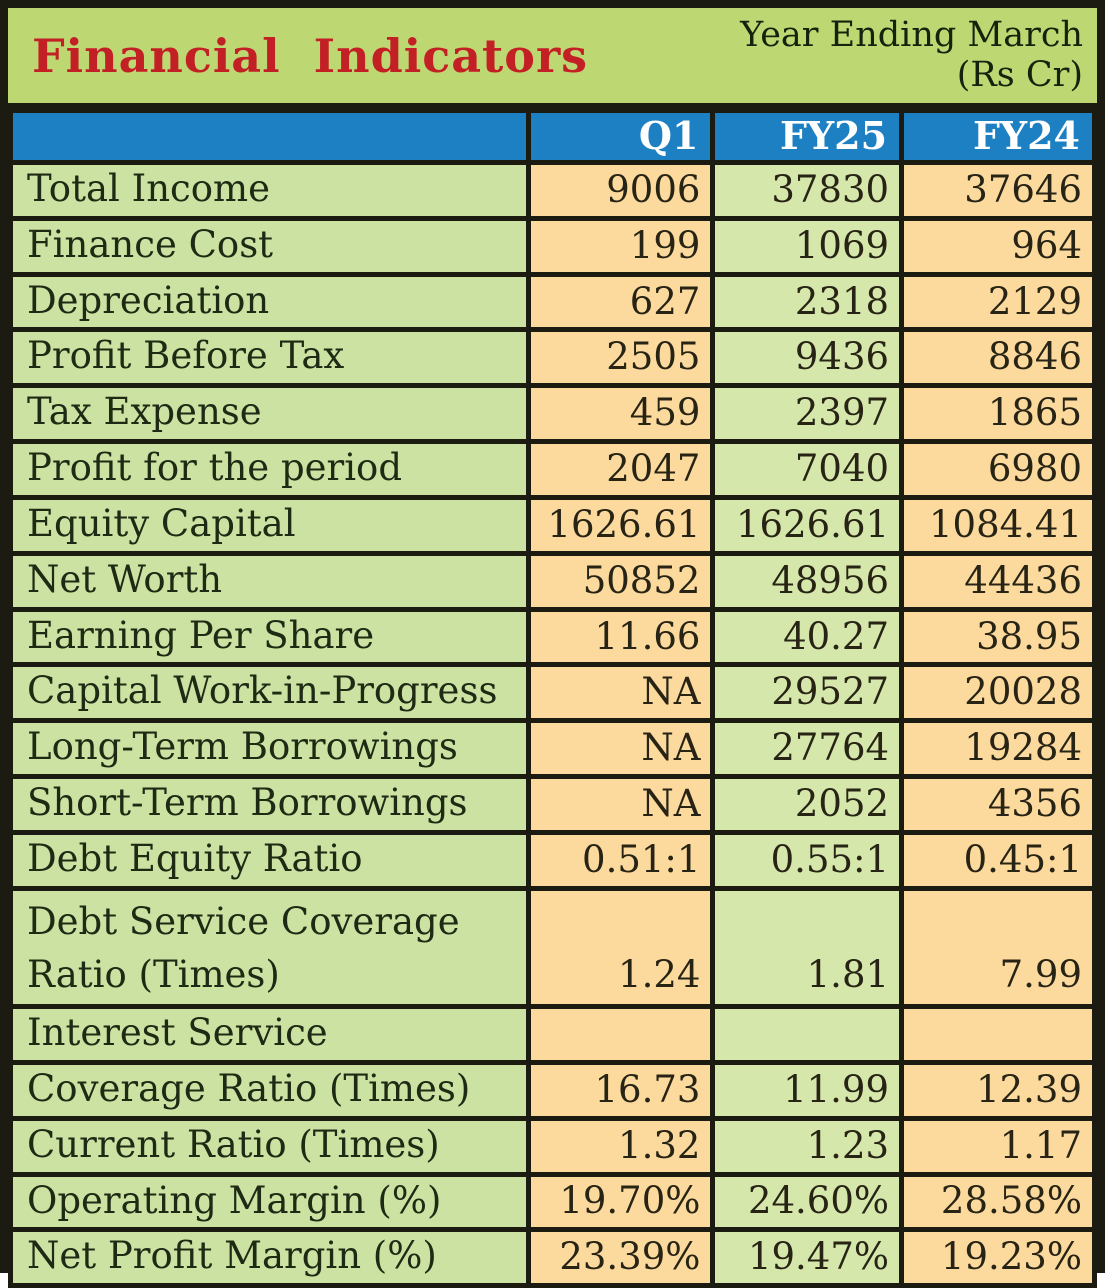  What do you see at coordinates (621, 302) in the screenshot?
I see `value-cell-q1: 627` at bounding box center [621, 302].